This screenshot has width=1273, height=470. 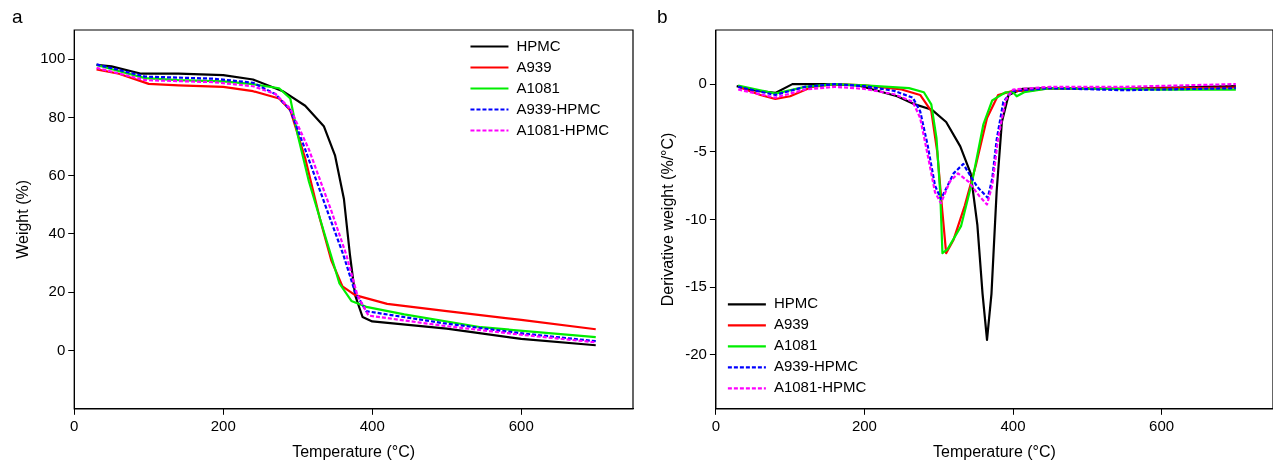 What do you see at coordinates (662, 16) in the screenshot?
I see `text: b` at bounding box center [662, 16].